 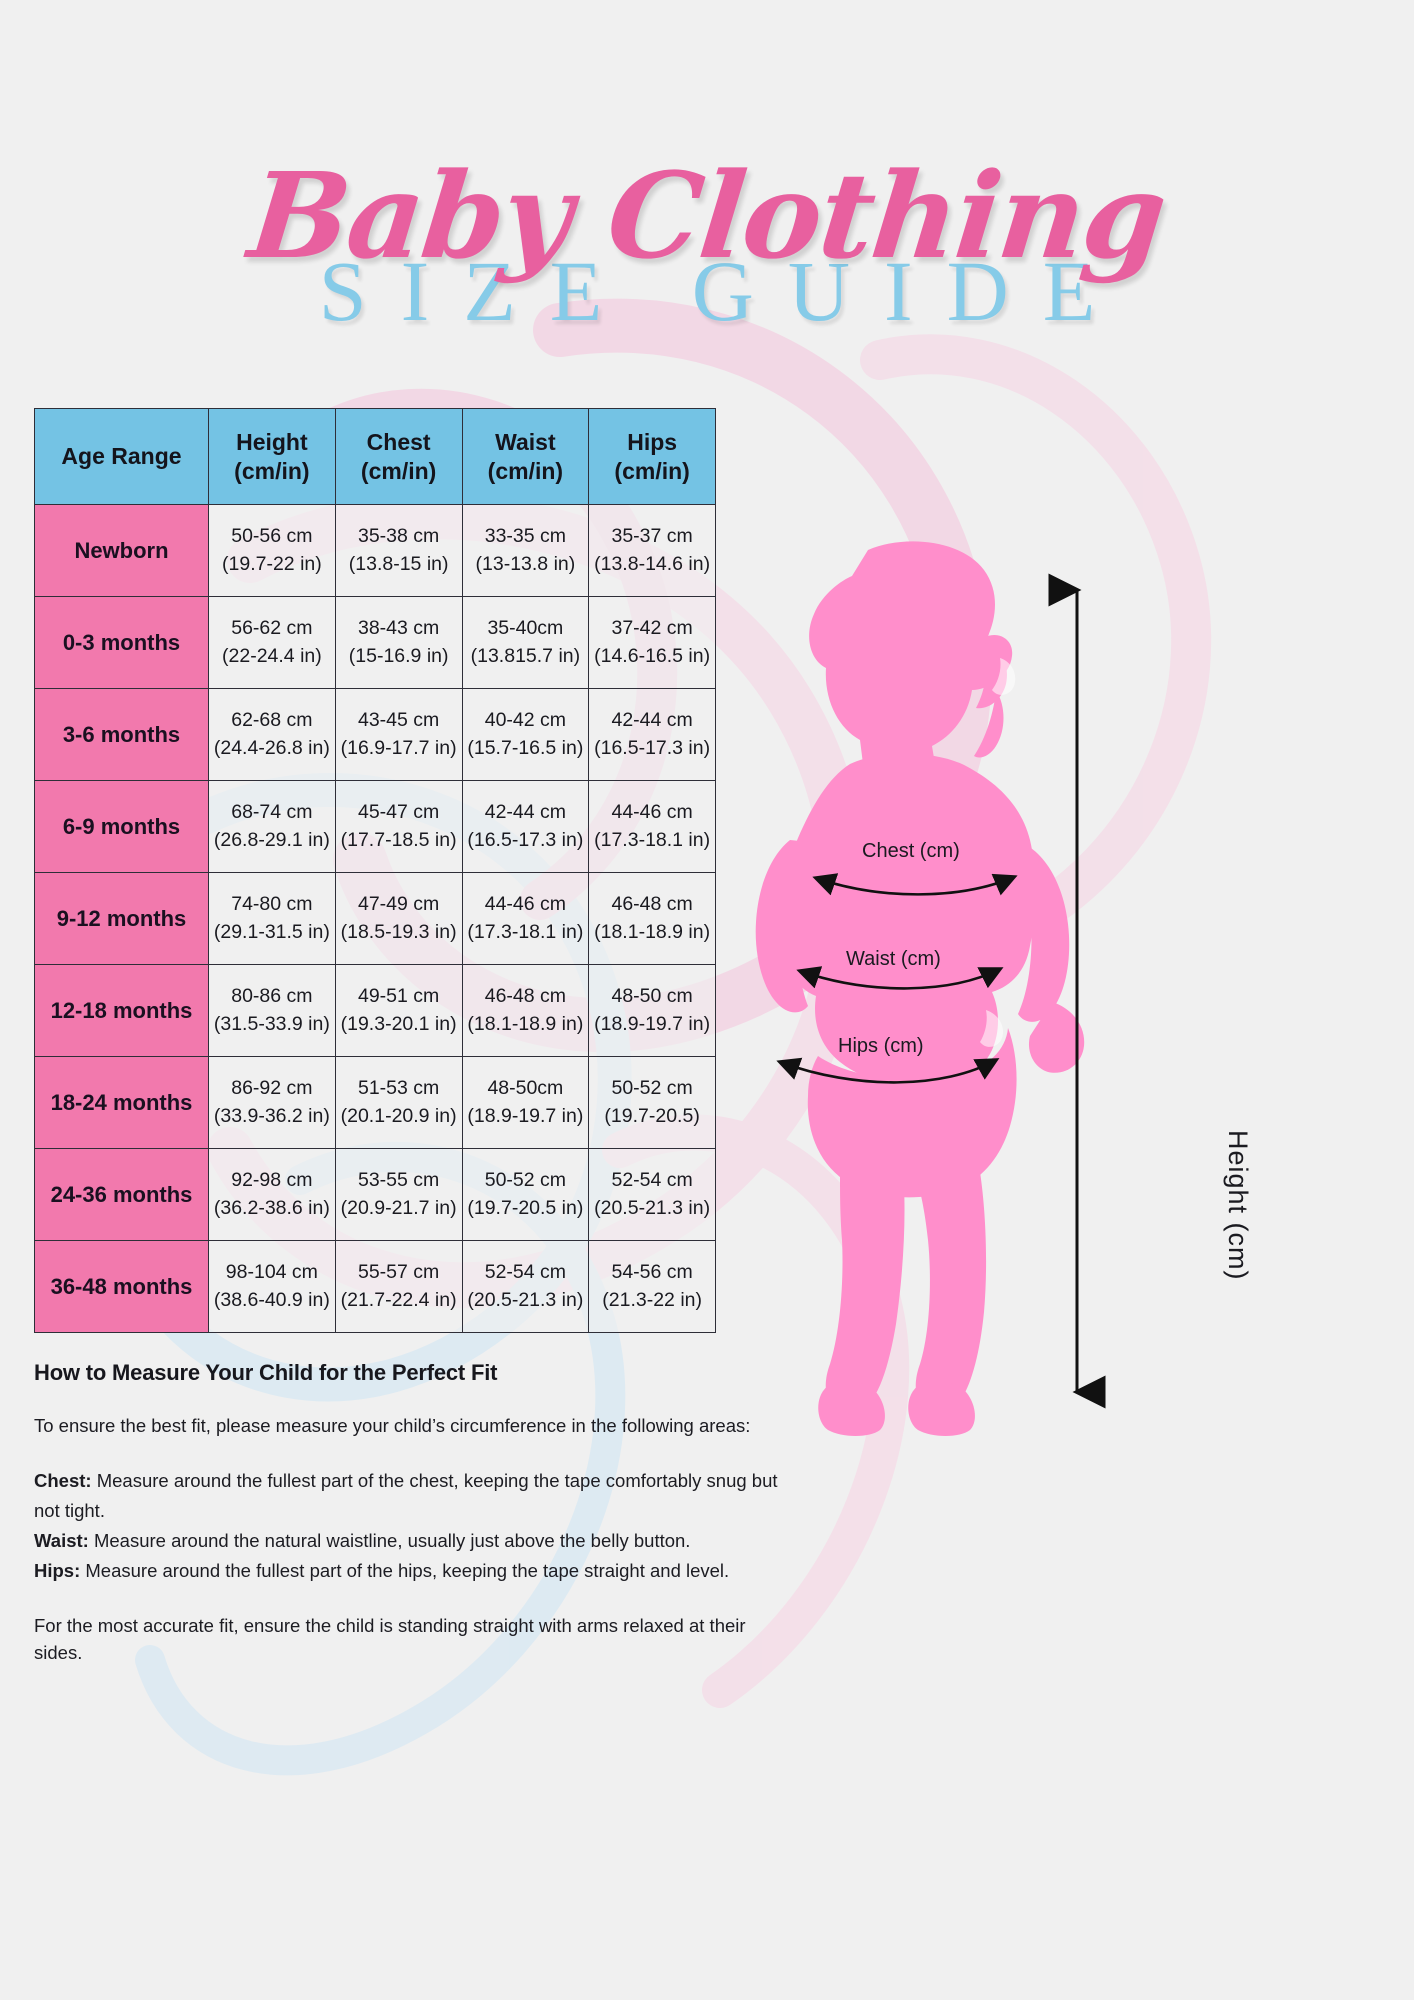 I want to click on cell-waist-in: (13.815.7 in), so click(x=525, y=655).